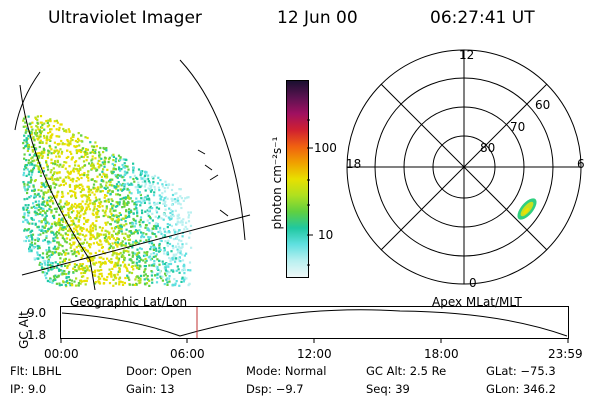  Describe the element at coordinates (467, 55) in the screenshot. I see `mlt-label-12: 12` at that location.